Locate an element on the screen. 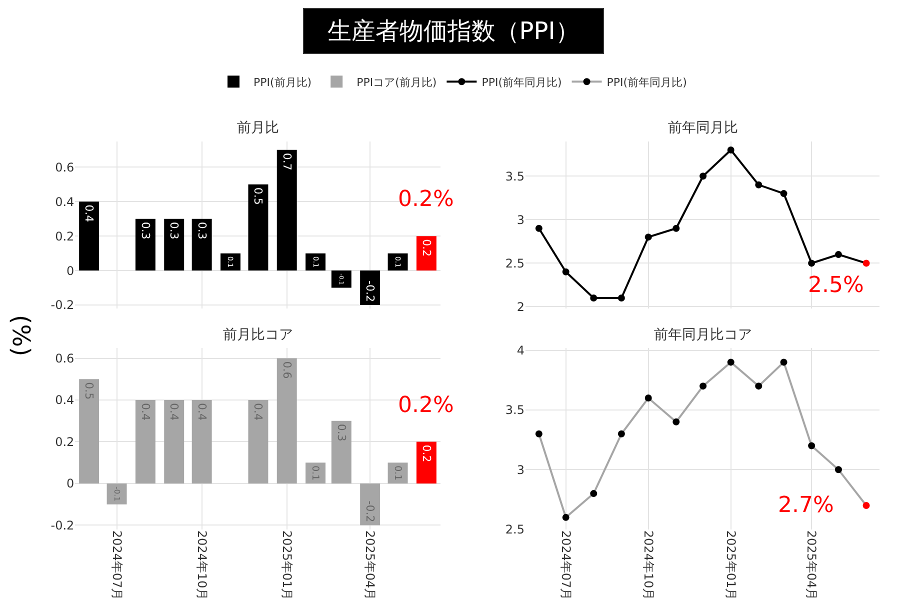 Image resolution: width=906 pixels, height=608 pixels. chart-subtitle: 前月比 is located at coordinates (258, 128).